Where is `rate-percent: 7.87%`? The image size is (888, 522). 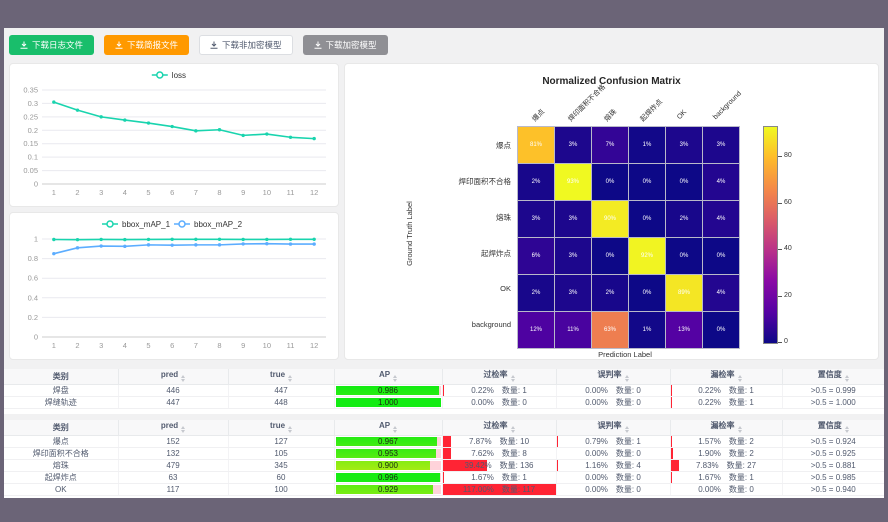
rate-percent: 7.87% is located at coordinates (480, 441).